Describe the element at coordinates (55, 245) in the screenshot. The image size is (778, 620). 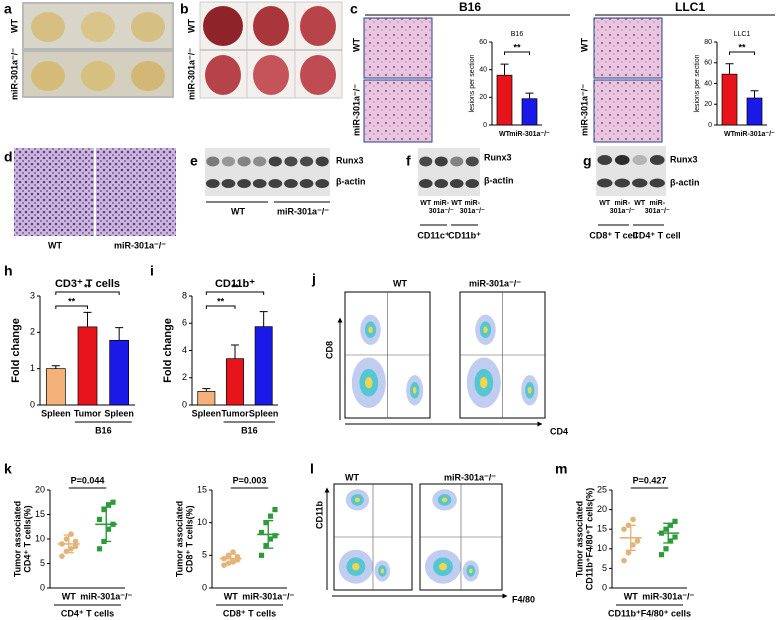
I see `caption: WT` at that location.